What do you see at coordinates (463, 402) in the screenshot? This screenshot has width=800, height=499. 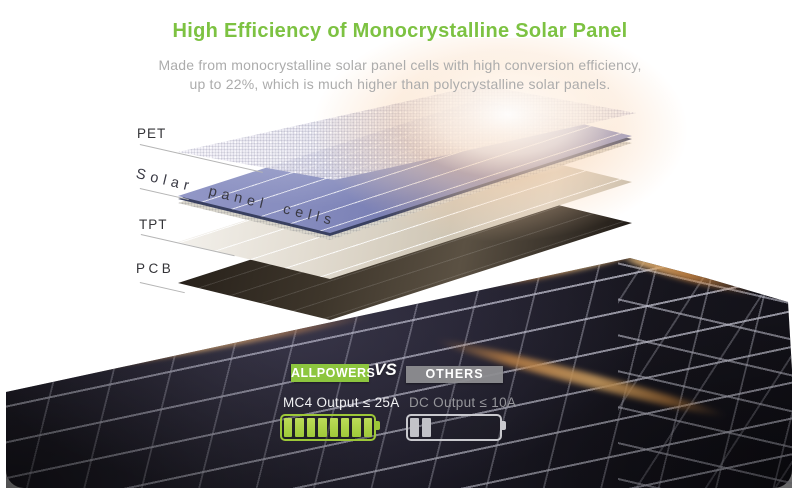 I see `others-spec: DC Output ≤ 10A` at bounding box center [463, 402].